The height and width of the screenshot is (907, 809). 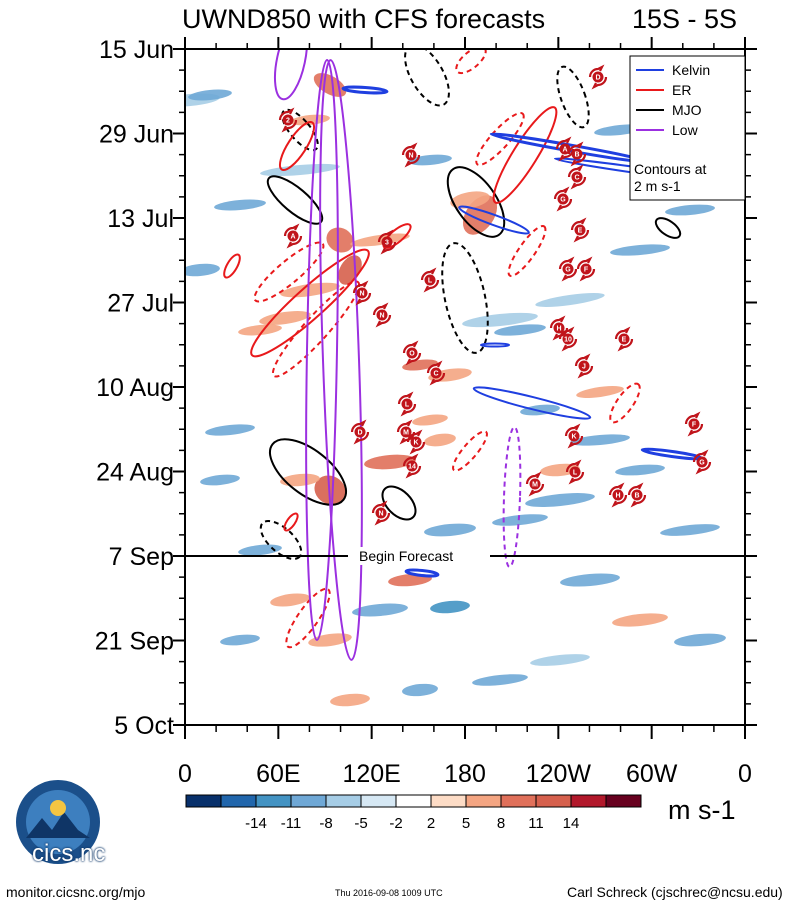 I want to click on x-tick-label: 120W, so click(x=559, y=774).